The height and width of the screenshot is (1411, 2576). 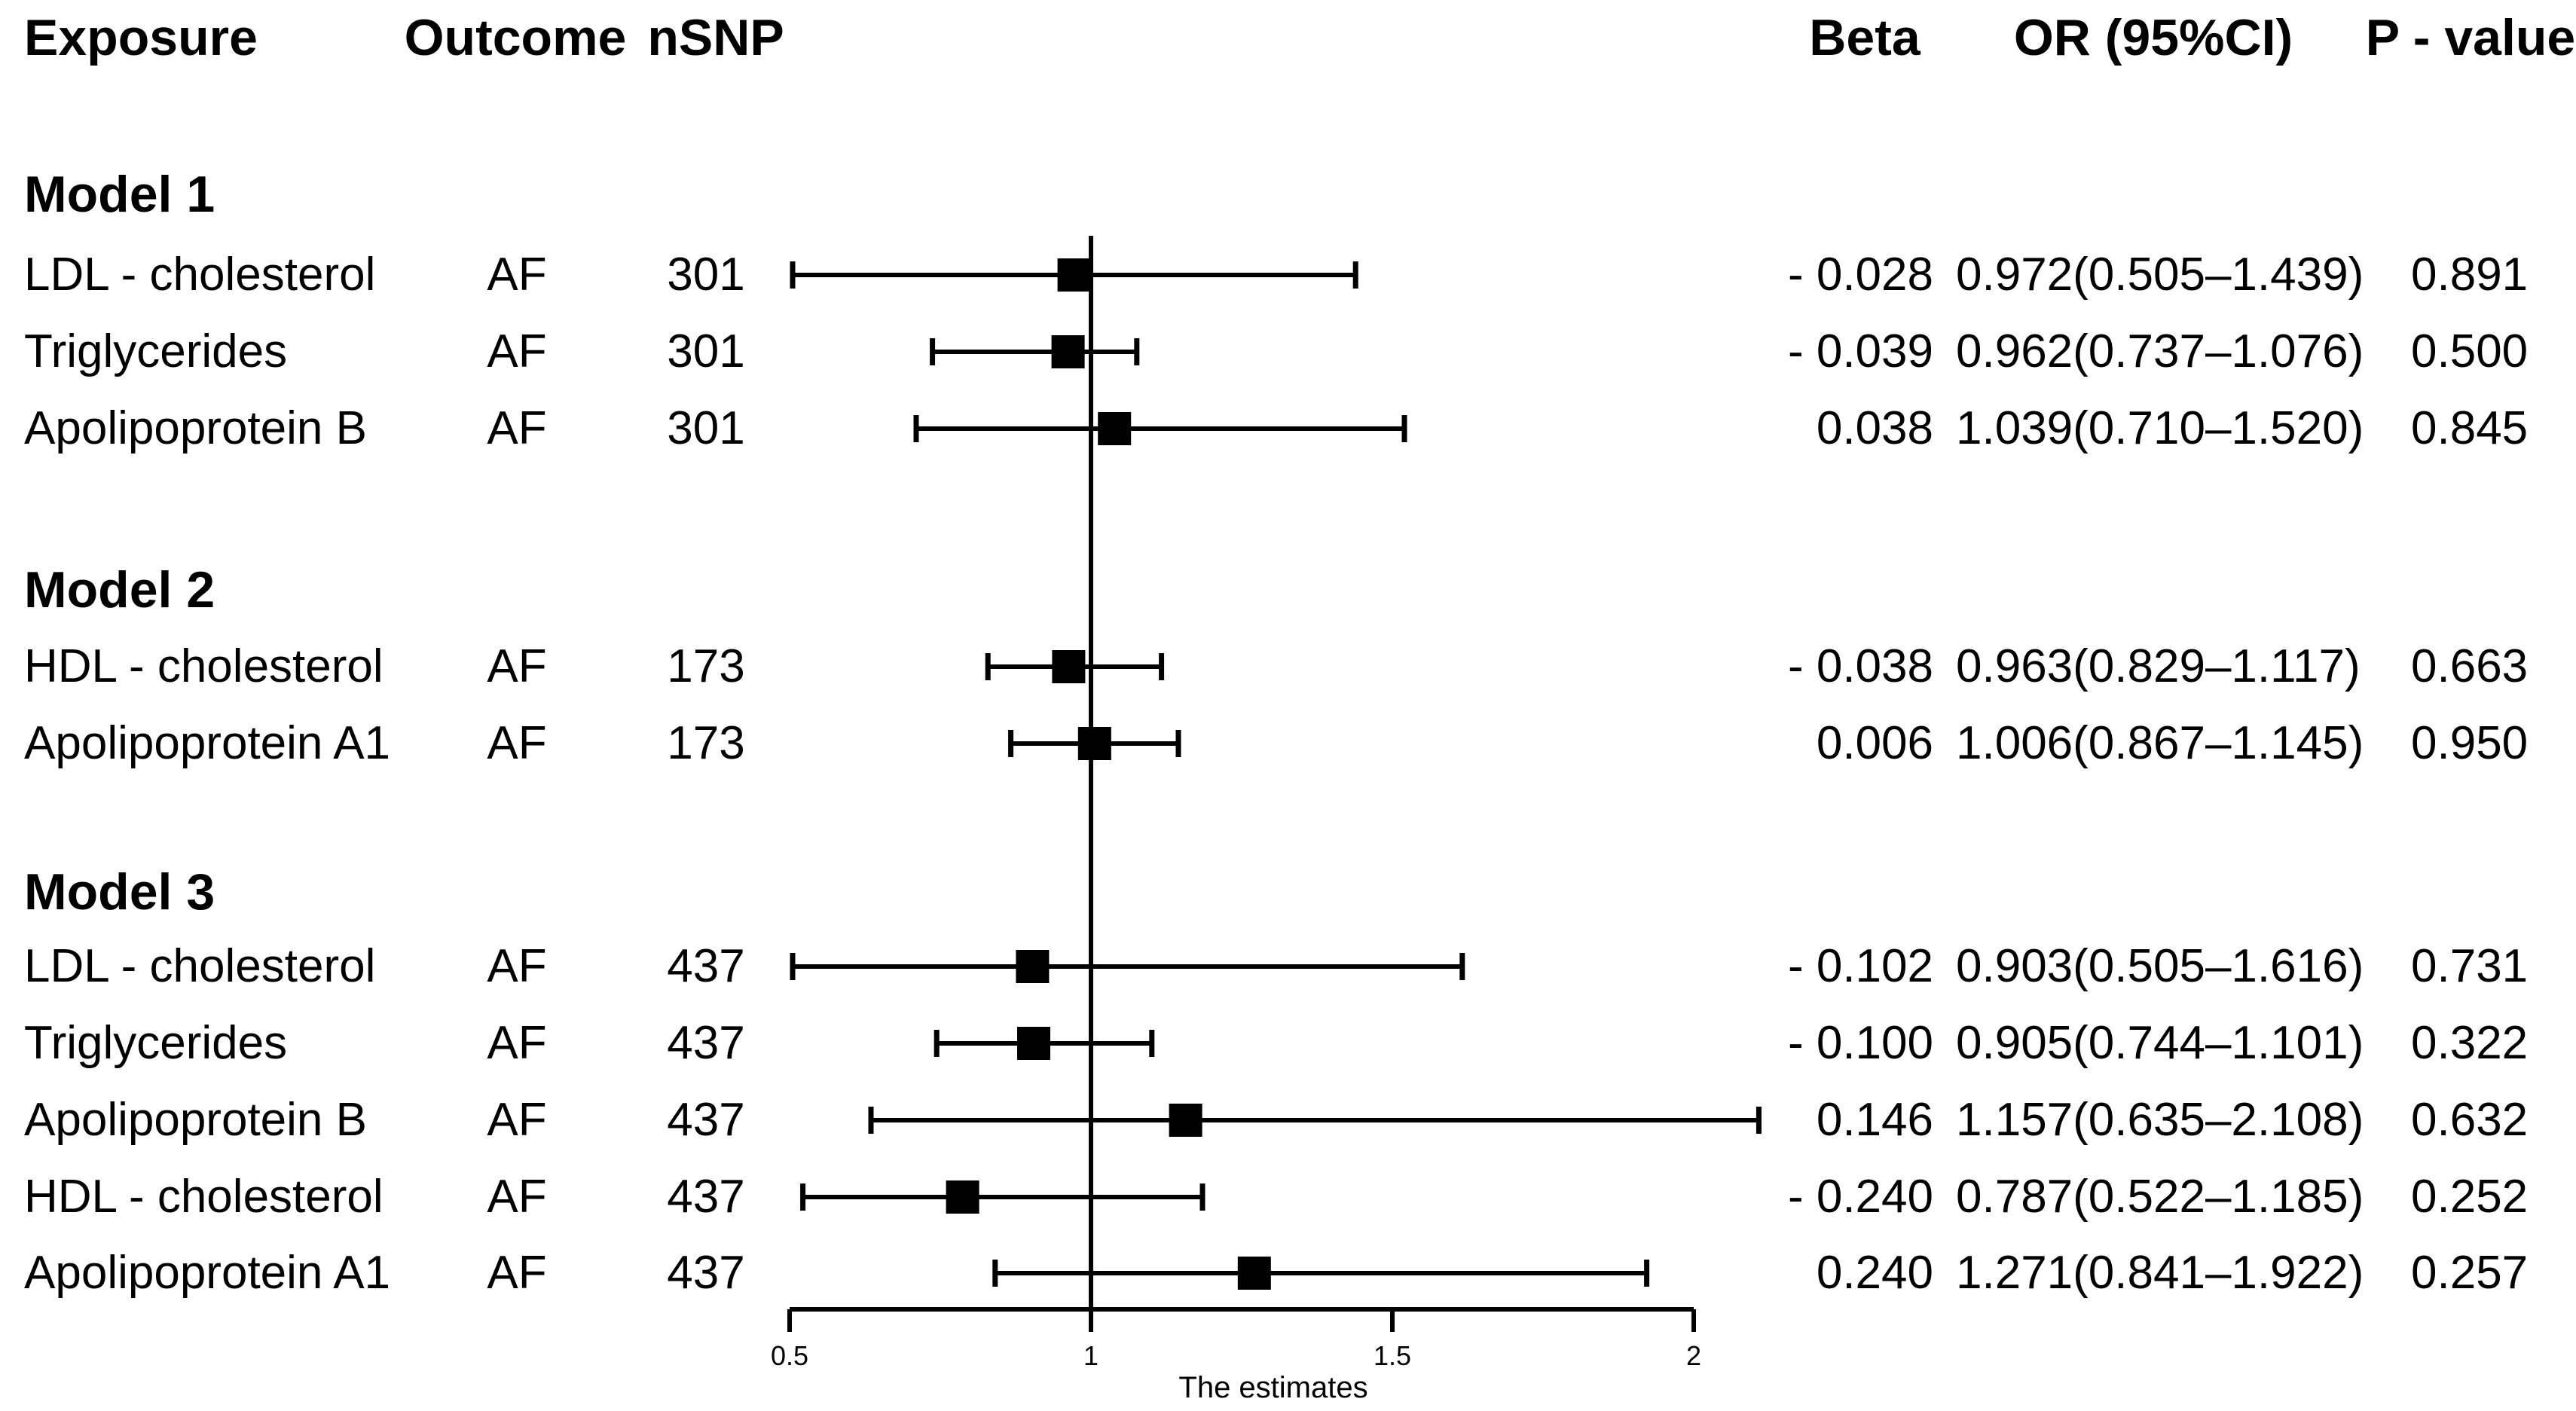 I want to click on p-value-cell: 0.500, so click(x=2470, y=351).